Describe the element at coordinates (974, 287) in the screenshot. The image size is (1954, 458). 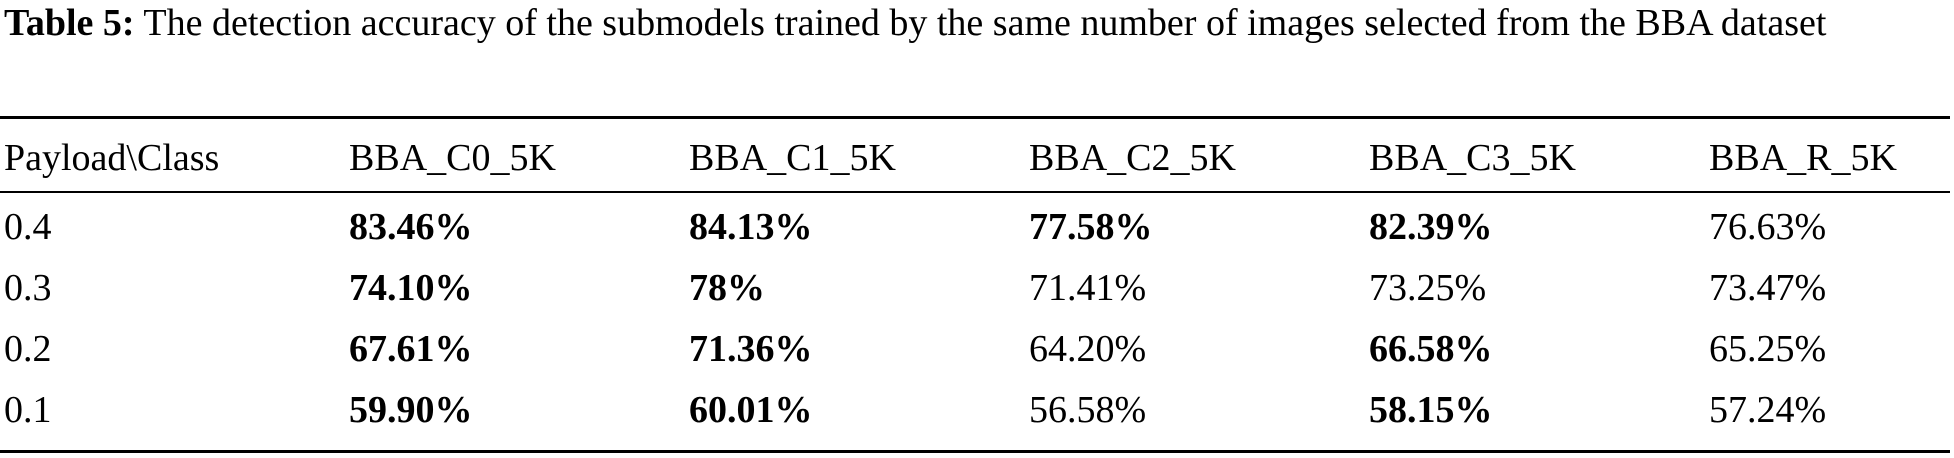
I see `table-row: 0.3 74.10% 78% 71.41% 73.25% 73.47%` at that location.